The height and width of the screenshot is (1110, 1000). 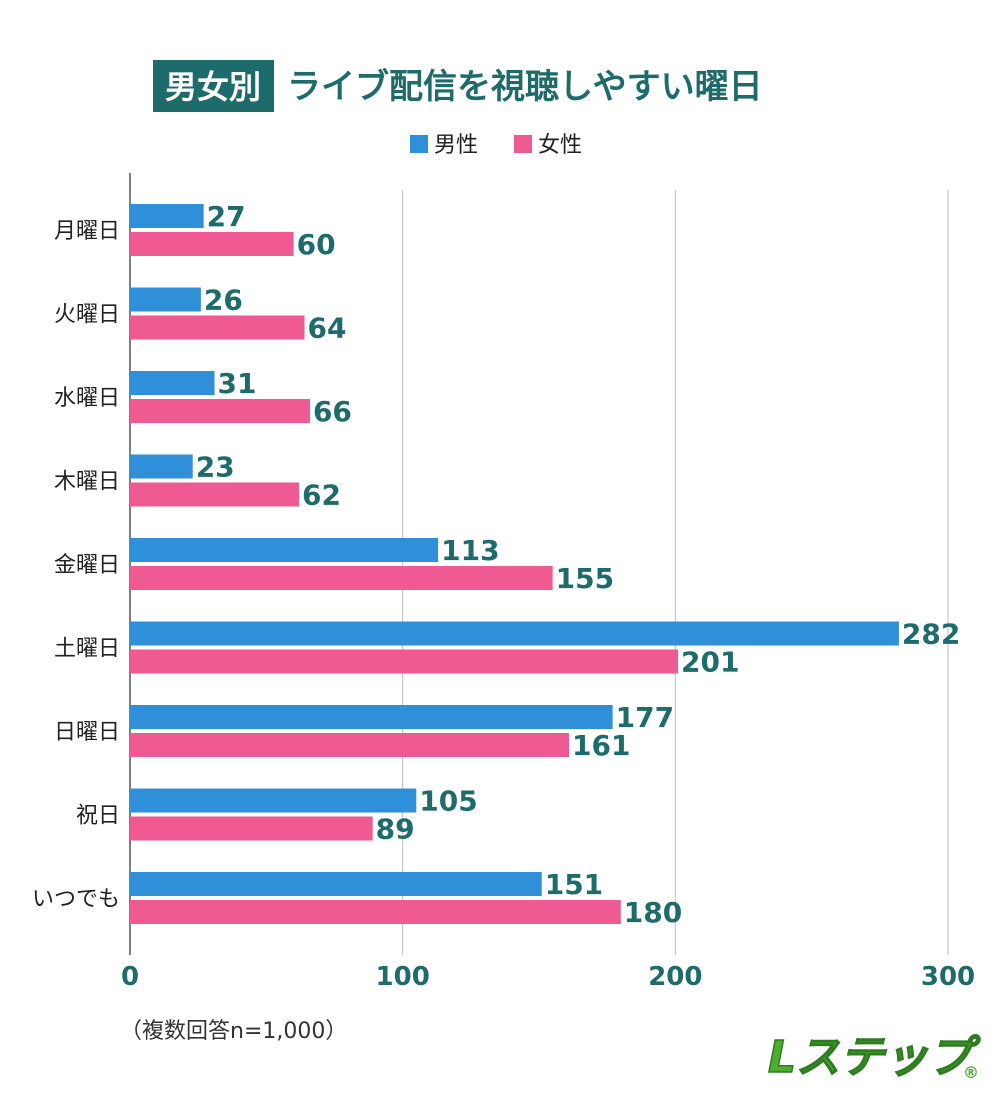 What do you see at coordinates (403, 977) in the screenshot?
I see `x-tick-label: 100` at bounding box center [403, 977].